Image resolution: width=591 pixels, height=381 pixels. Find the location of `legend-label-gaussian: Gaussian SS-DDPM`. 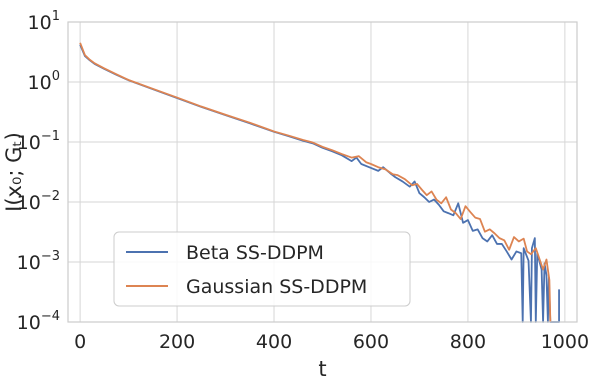

legend-label-gaussian: Gaussian SS-DDPM is located at coordinates (276, 287).